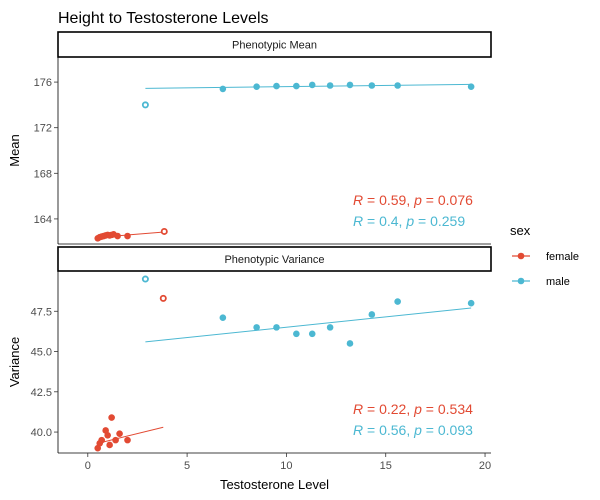  Describe the element at coordinates (14, 362) in the screenshot. I see `y-axis-title: Variance` at that location.